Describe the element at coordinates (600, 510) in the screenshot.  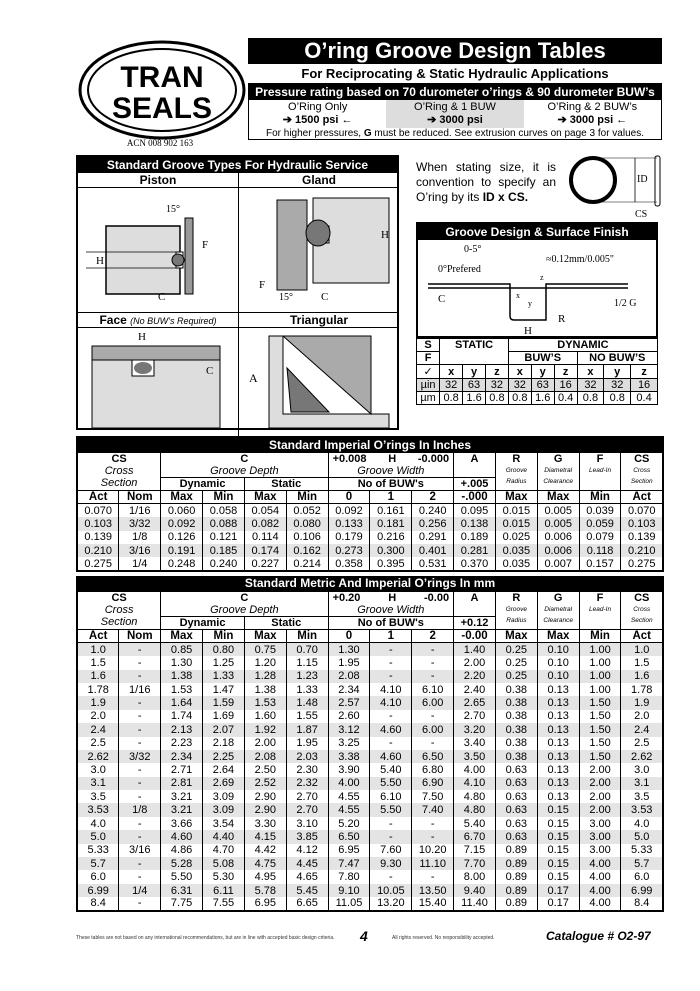
I see `table-cell: 0.039` at that location.